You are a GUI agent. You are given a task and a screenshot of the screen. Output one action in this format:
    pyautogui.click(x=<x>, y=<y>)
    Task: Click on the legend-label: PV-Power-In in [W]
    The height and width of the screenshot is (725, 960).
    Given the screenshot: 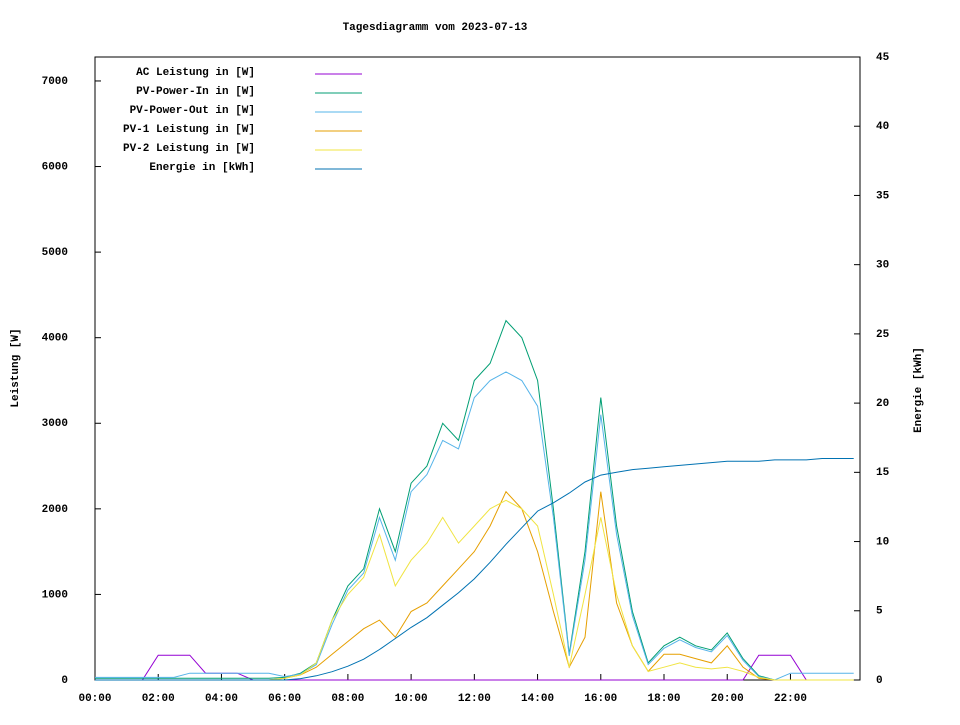 What is the action you would take?
    pyautogui.click(x=195, y=92)
    